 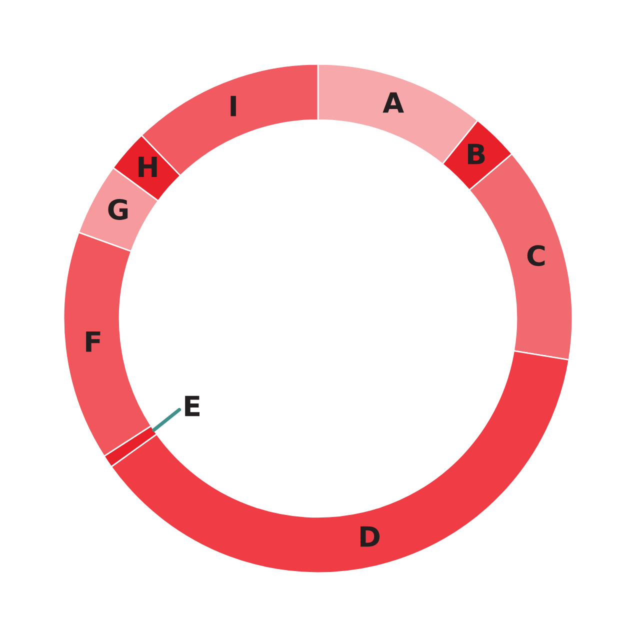 I want to click on slice-label: D, so click(x=370, y=536).